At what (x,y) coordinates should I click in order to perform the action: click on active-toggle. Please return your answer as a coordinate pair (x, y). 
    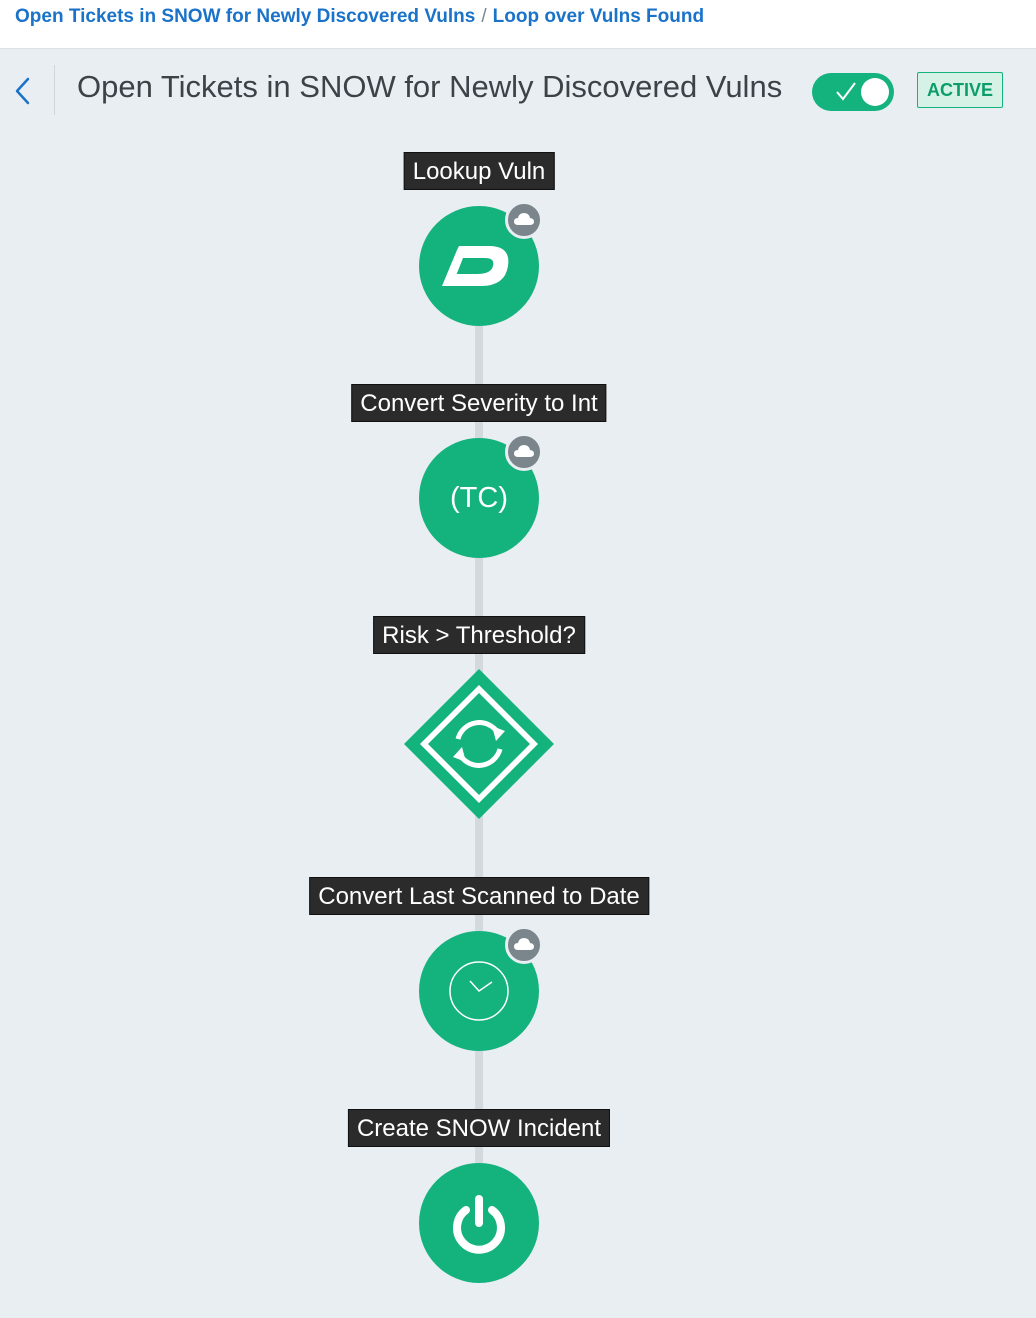
    Looking at the image, I should click on (853, 92).